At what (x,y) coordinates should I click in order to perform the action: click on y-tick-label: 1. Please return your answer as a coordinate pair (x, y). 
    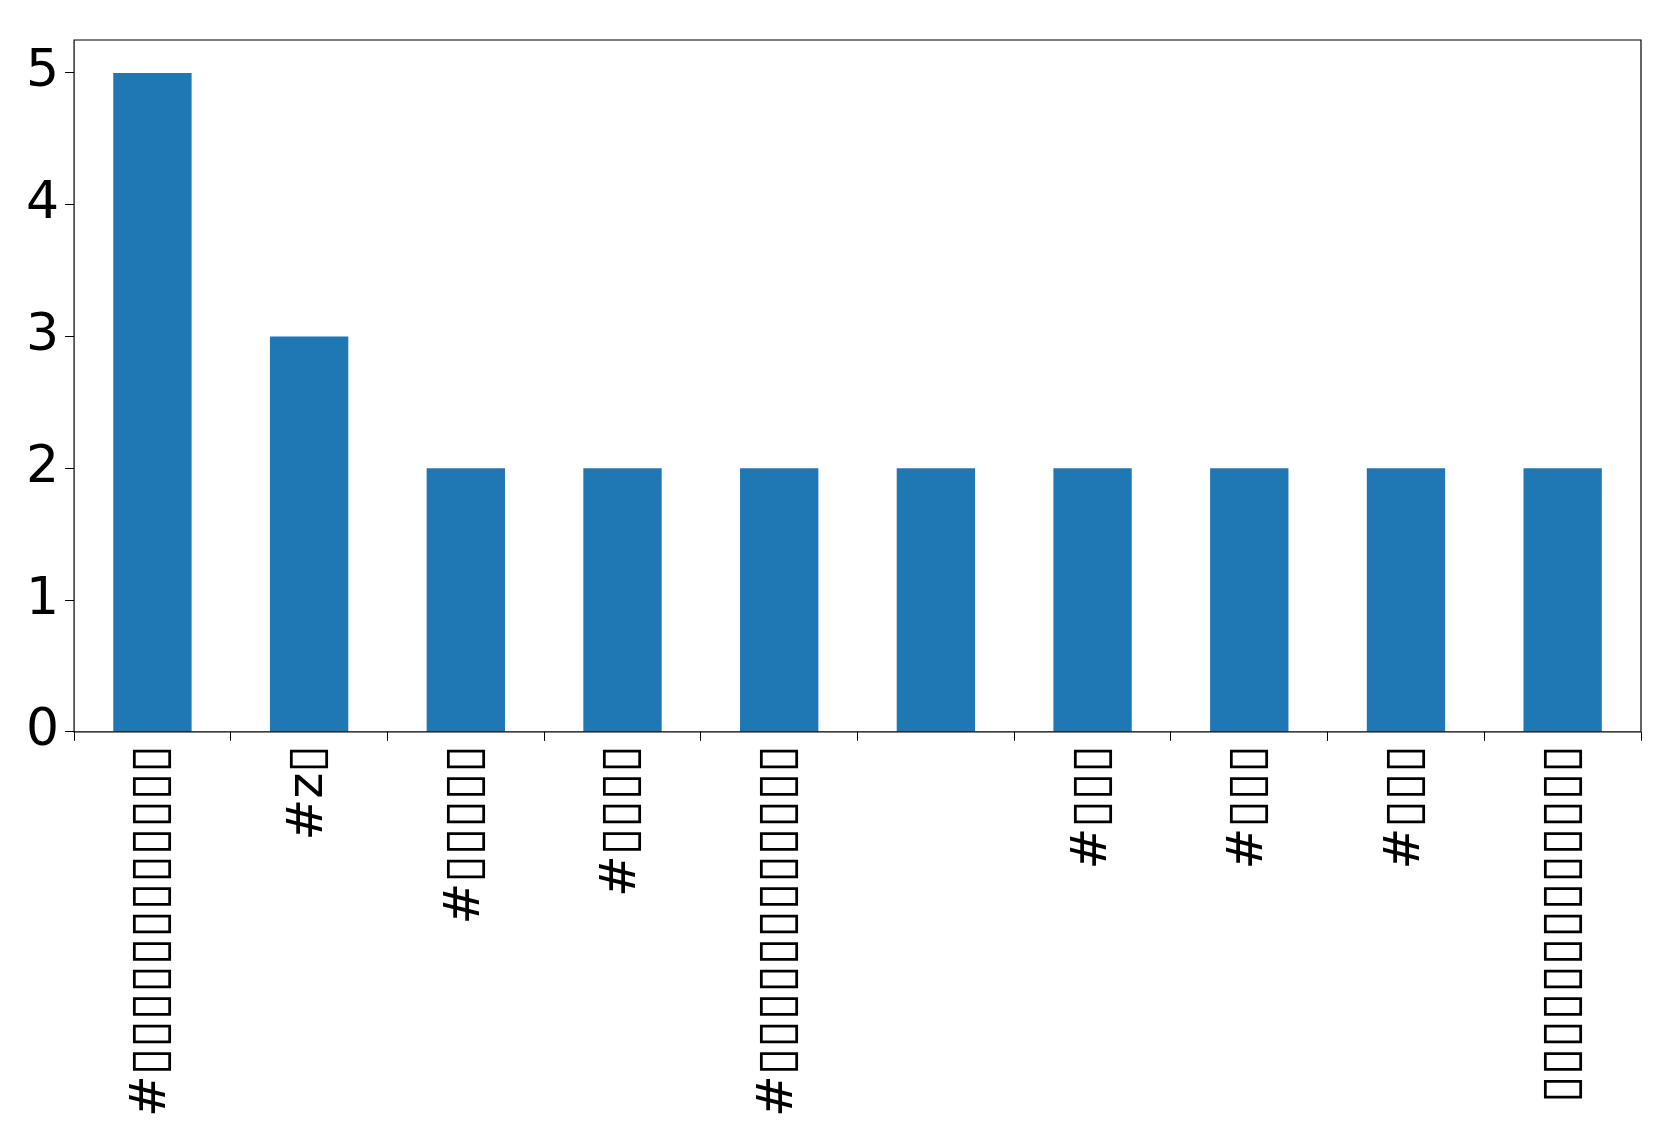
    Looking at the image, I should click on (42, 595).